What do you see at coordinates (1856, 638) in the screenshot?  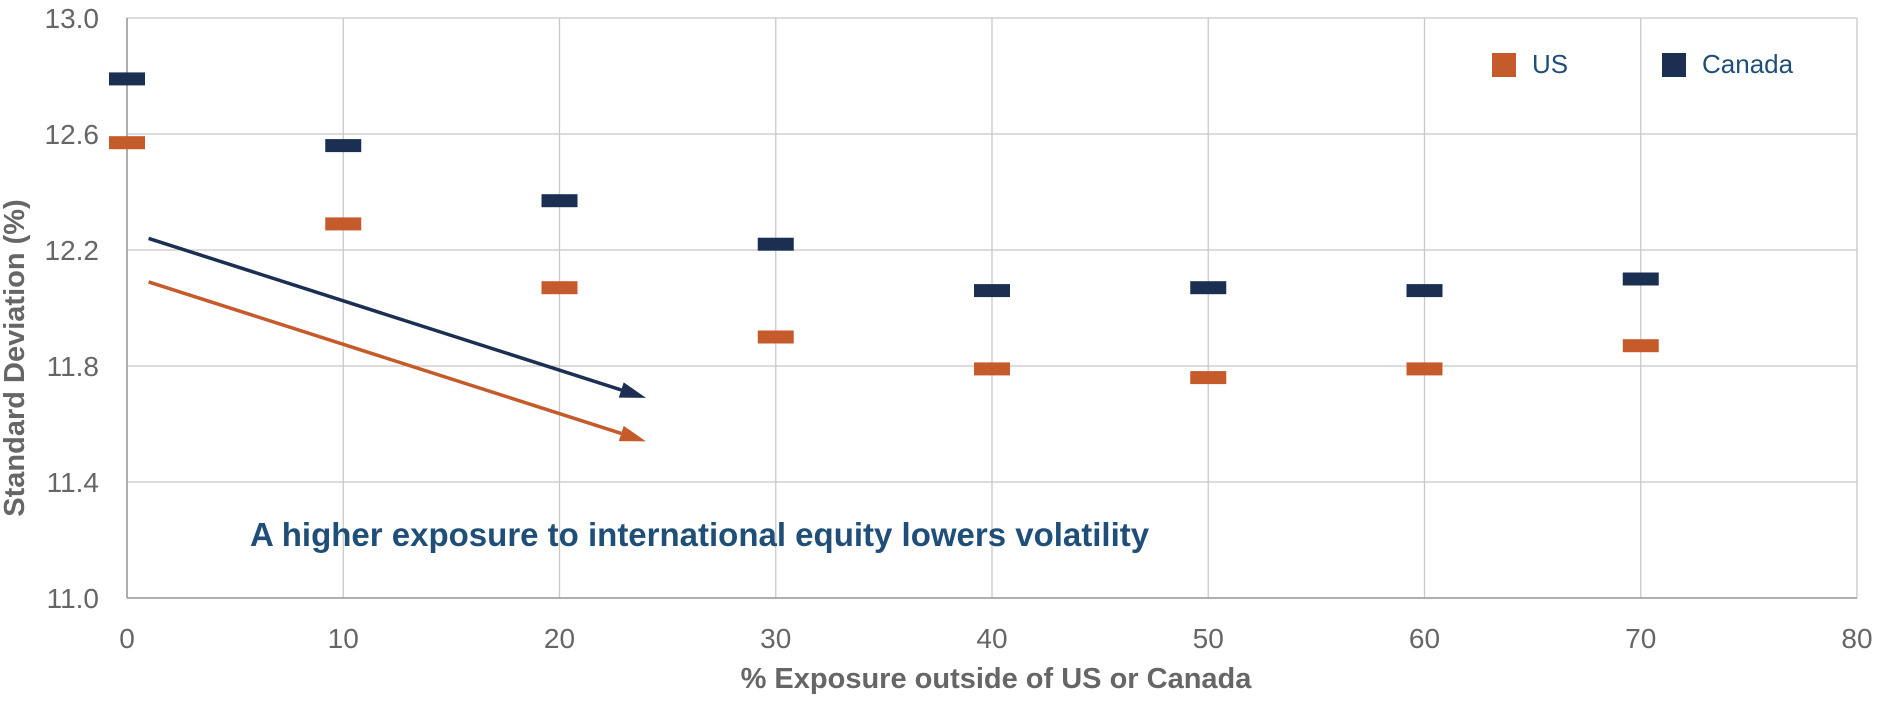 I see `x-tick-label: 80` at bounding box center [1856, 638].